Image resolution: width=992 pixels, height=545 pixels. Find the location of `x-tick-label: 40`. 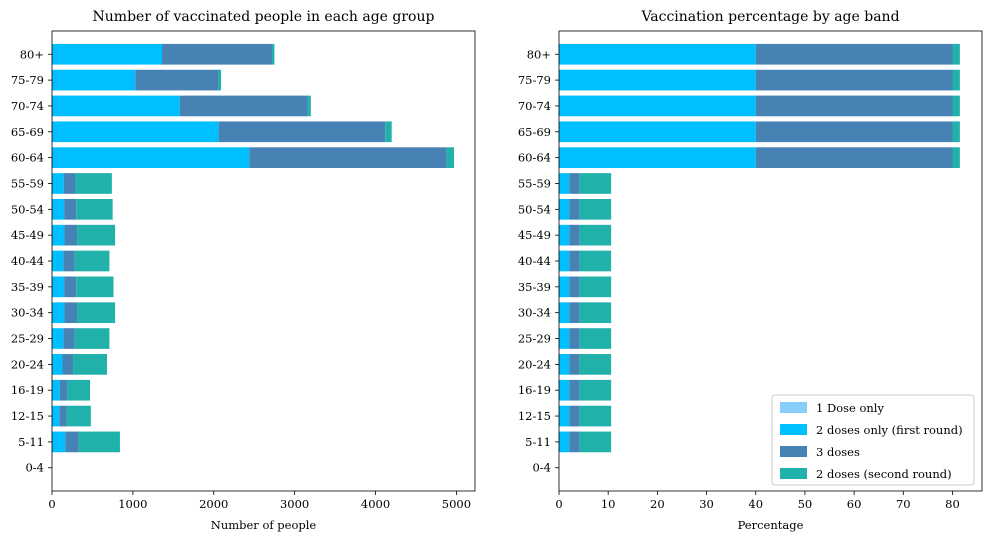

x-tick-label: 40 is located at coordinates (755, 504).